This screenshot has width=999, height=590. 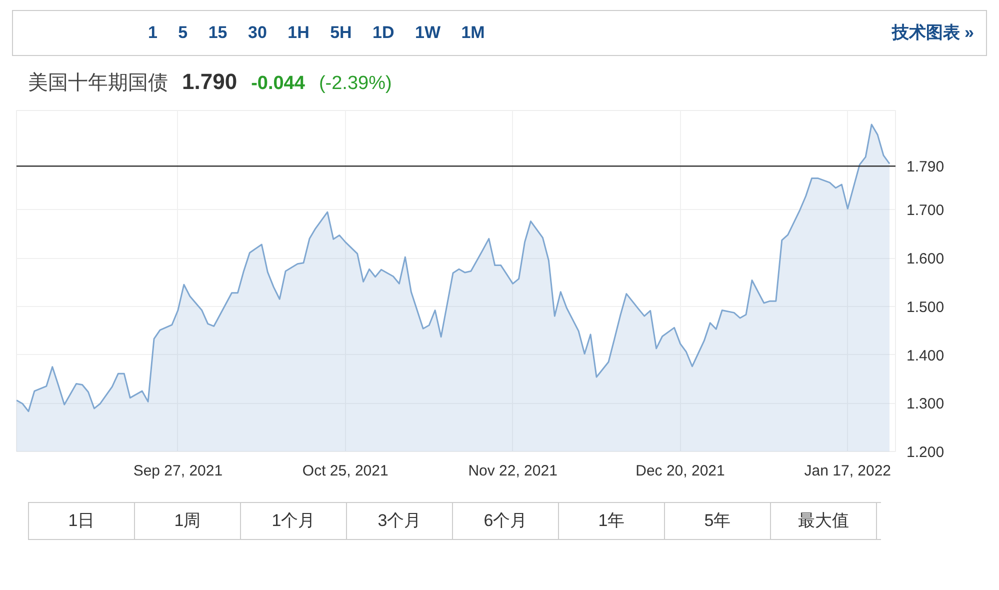 I want to click on text: 1.790, so click(x=210, y=81).